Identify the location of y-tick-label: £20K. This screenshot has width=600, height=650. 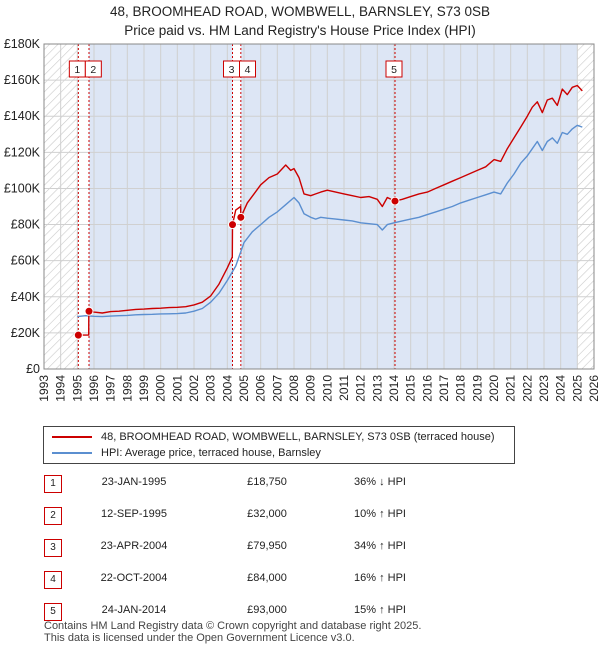
(26, 333).